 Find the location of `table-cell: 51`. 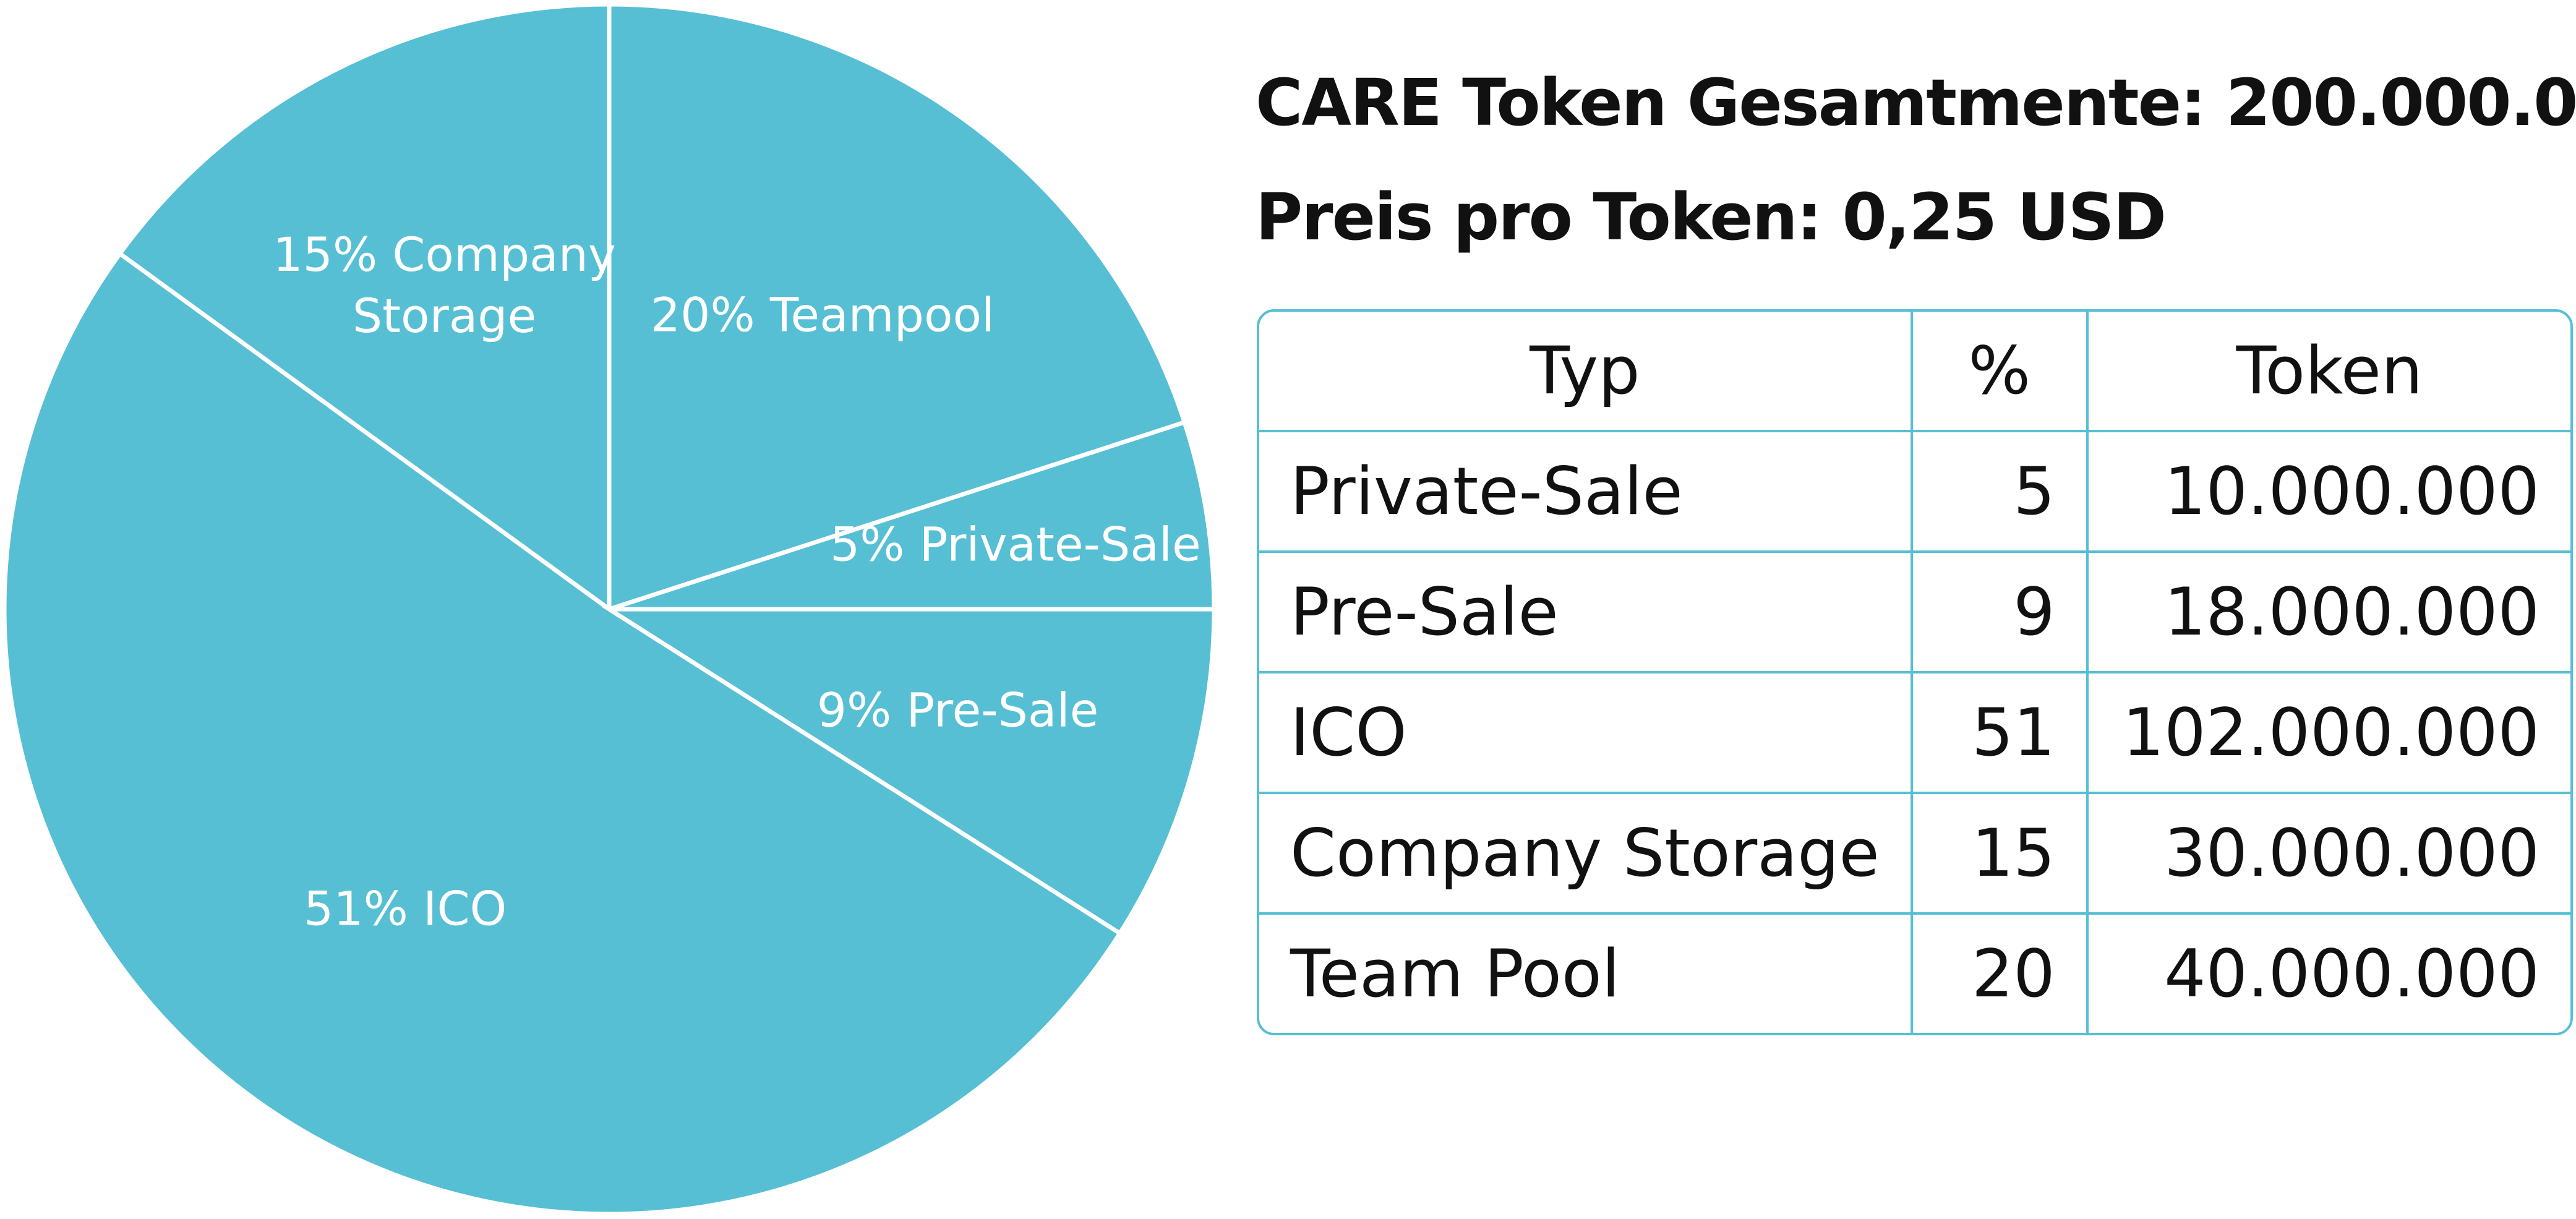

table-cell: 51 is located at coordinates (2000, 734).